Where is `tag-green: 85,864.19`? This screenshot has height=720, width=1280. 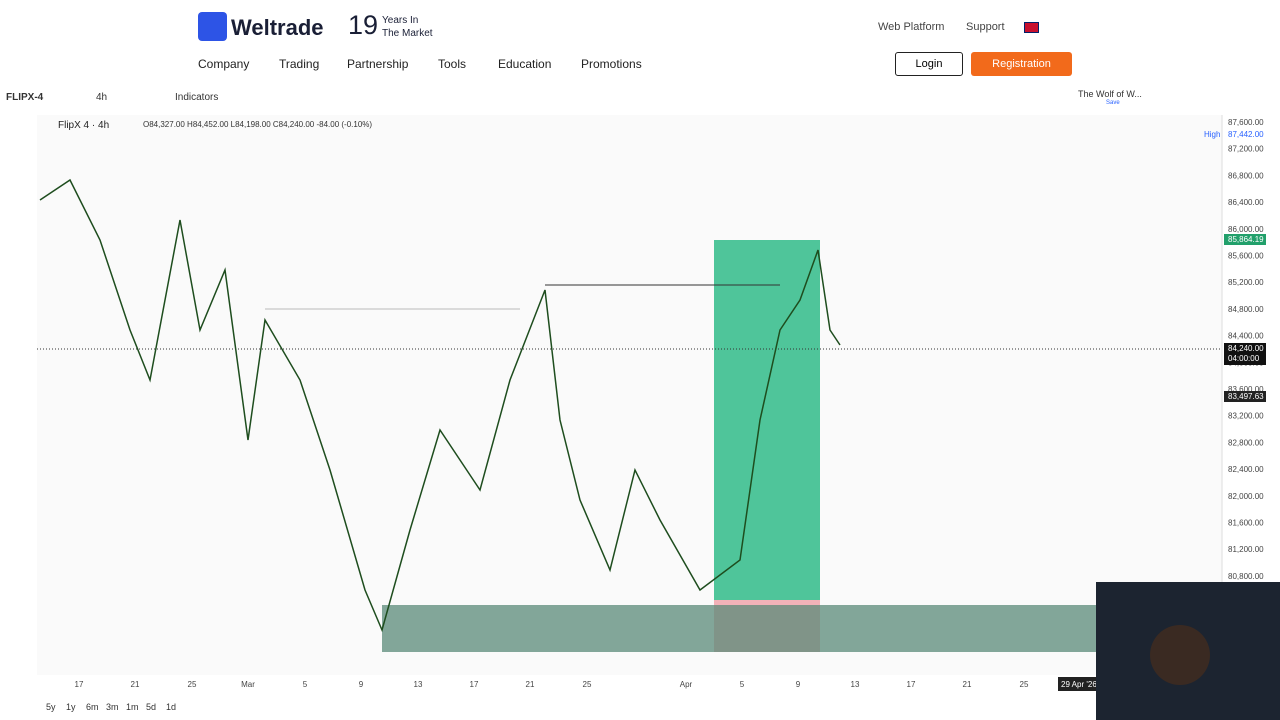 tag-green: 85,864.19 is located at coordinates (1246, 239).